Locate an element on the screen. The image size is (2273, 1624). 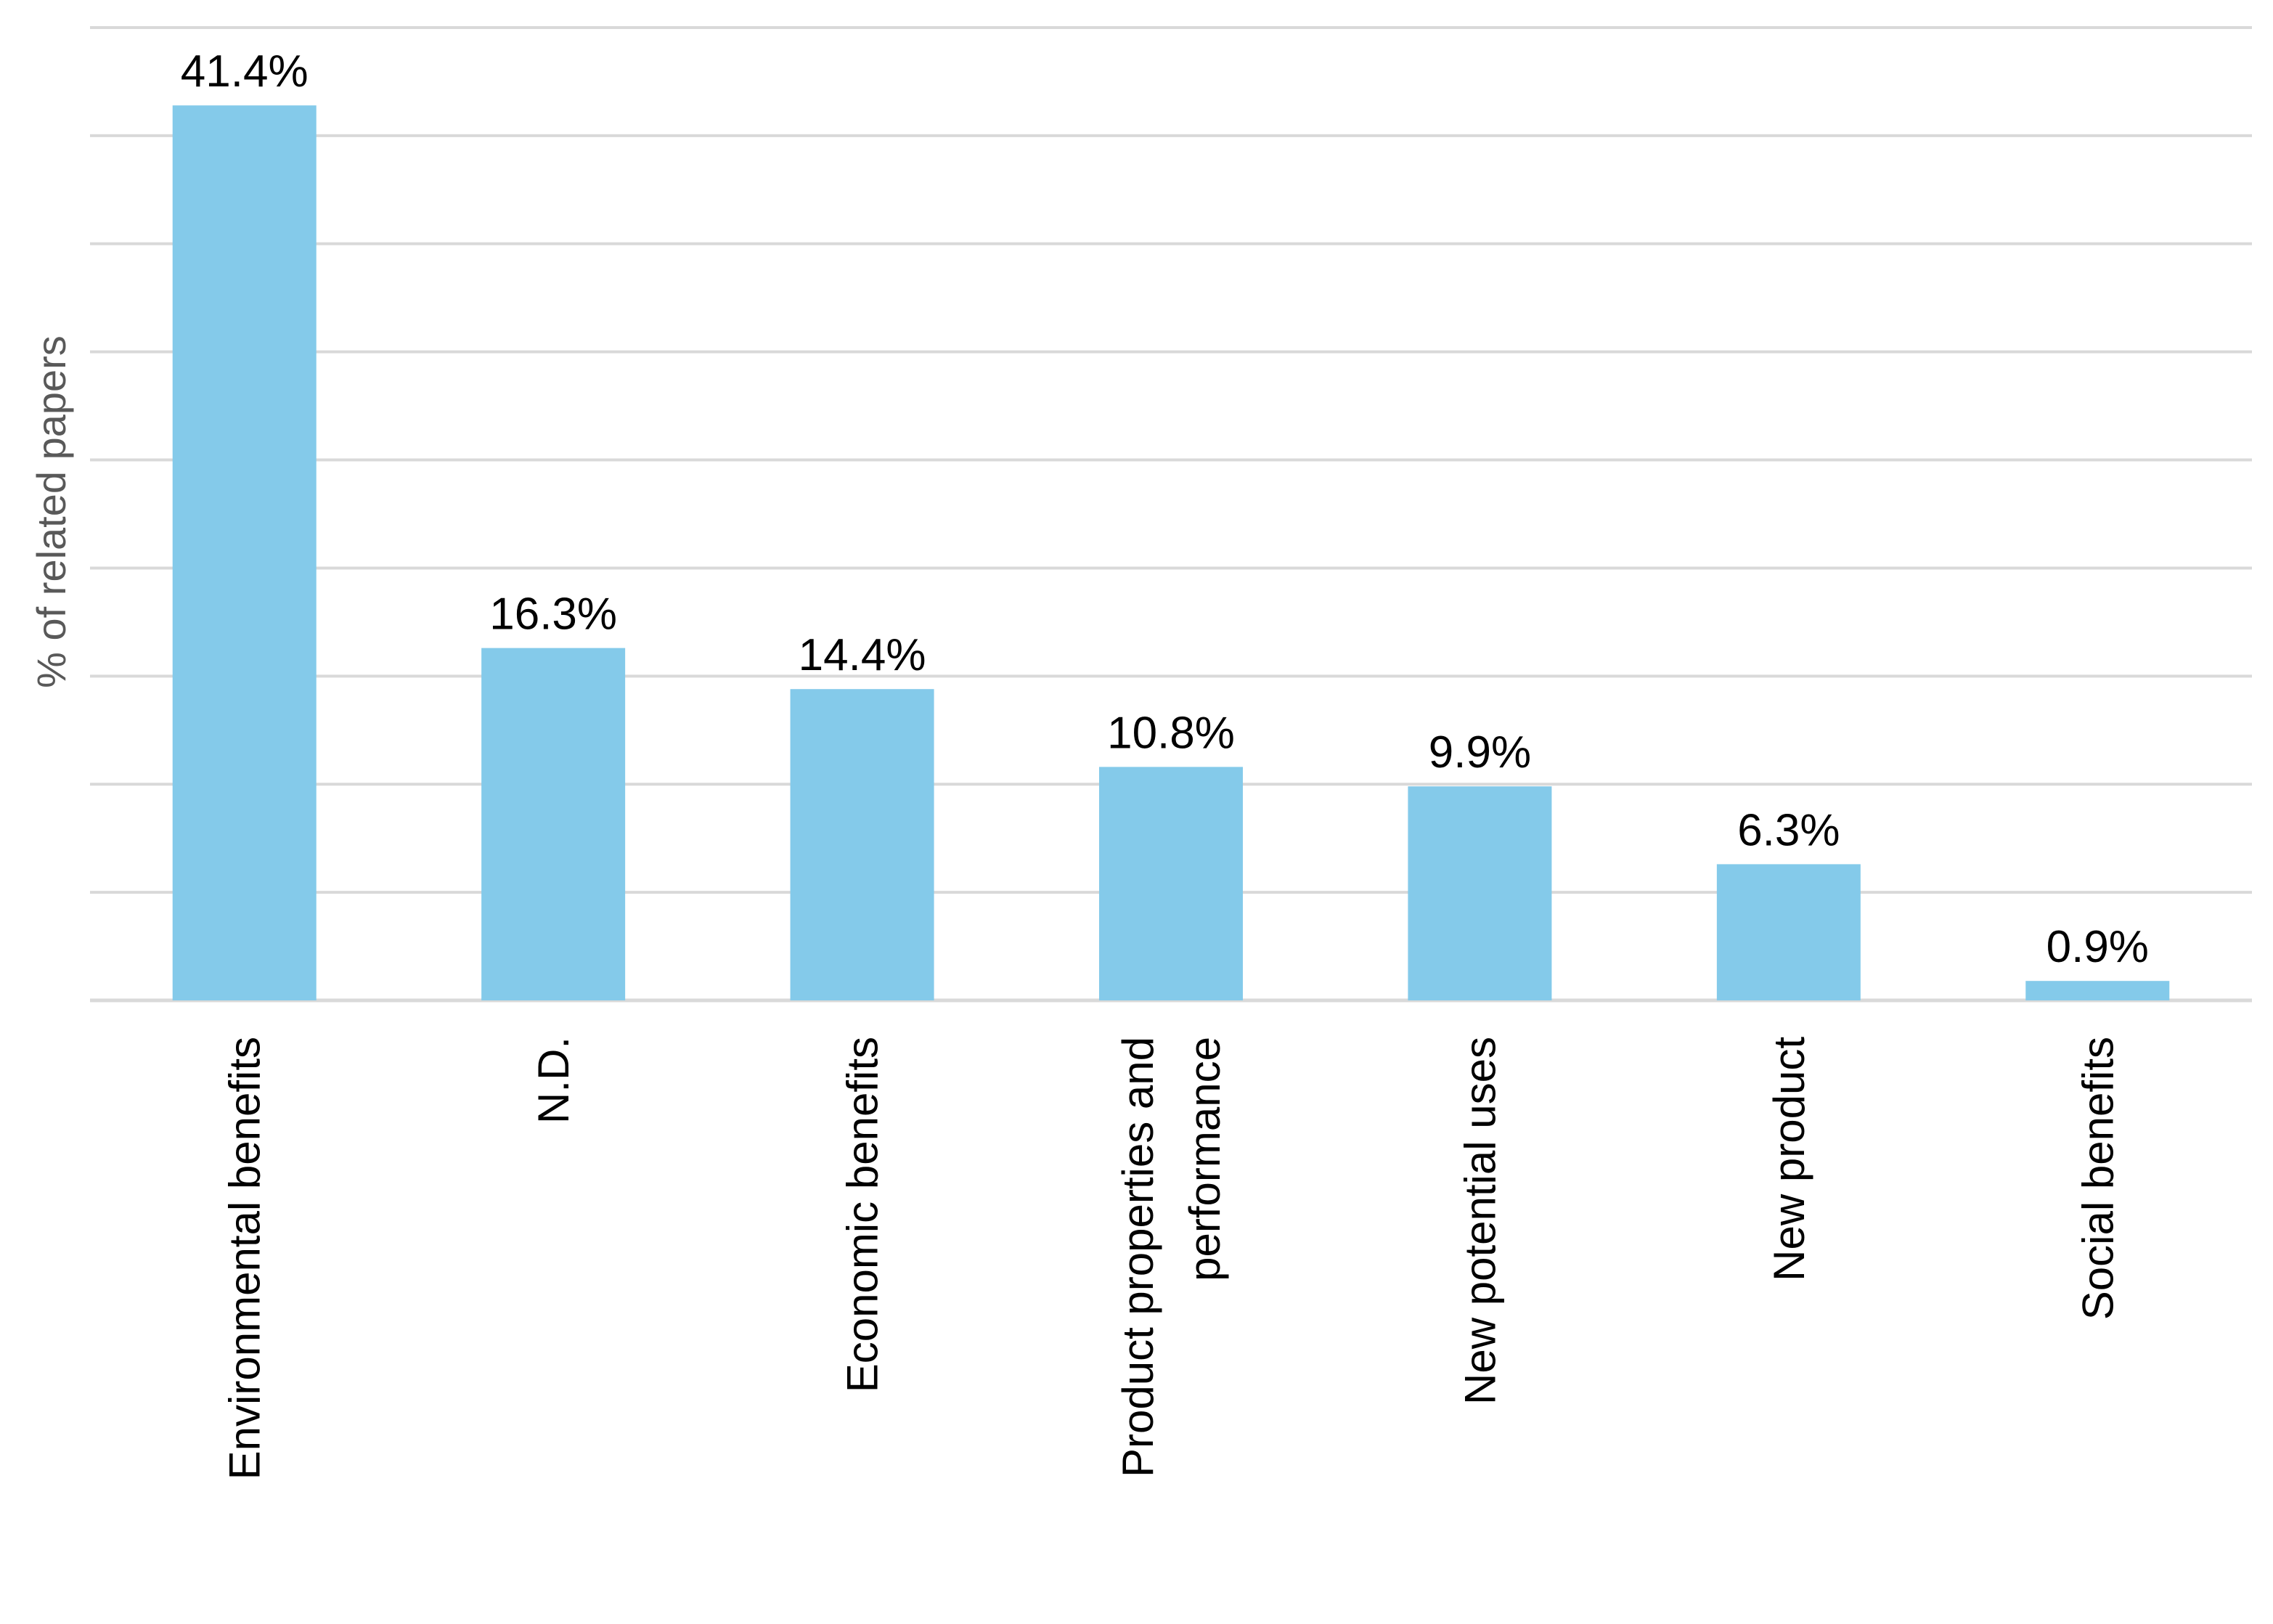
category-label: Product properties and performance is located at coordinates (1172, 1257).